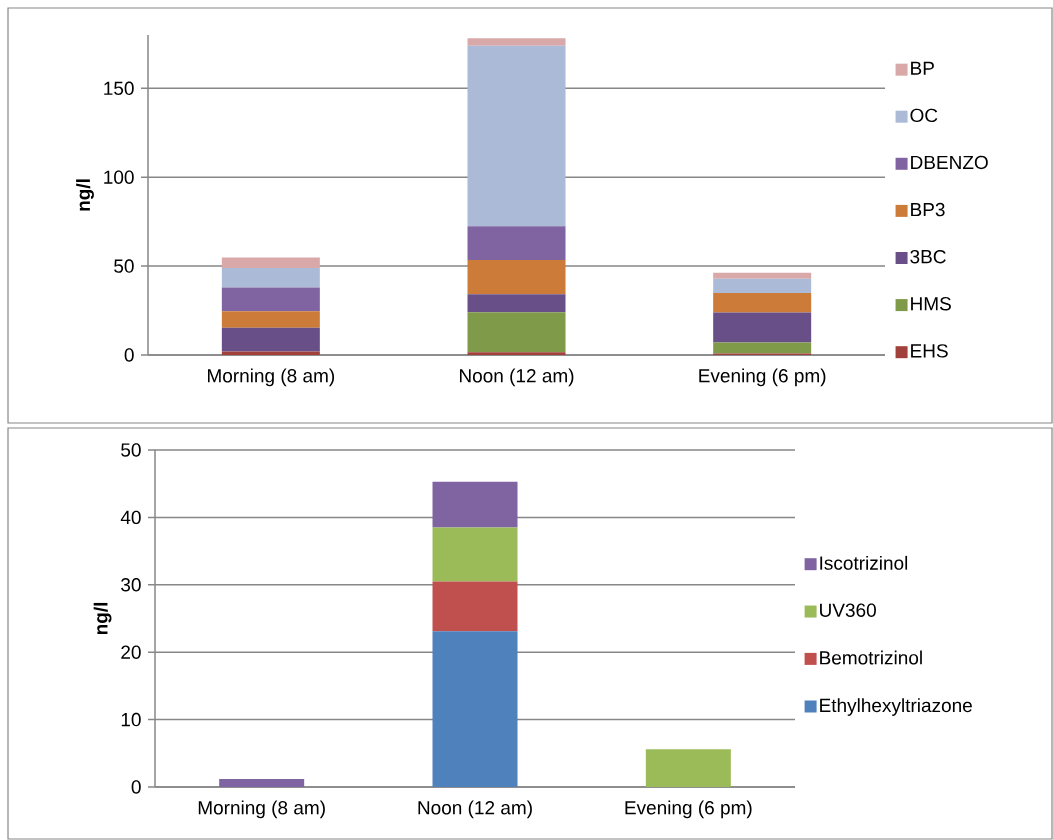 This screenshot has width=1053, height=840. Describe the element at coordinates (864, 562) in the screenshot. I see `legend-label: Iscotrizinol` at that location.